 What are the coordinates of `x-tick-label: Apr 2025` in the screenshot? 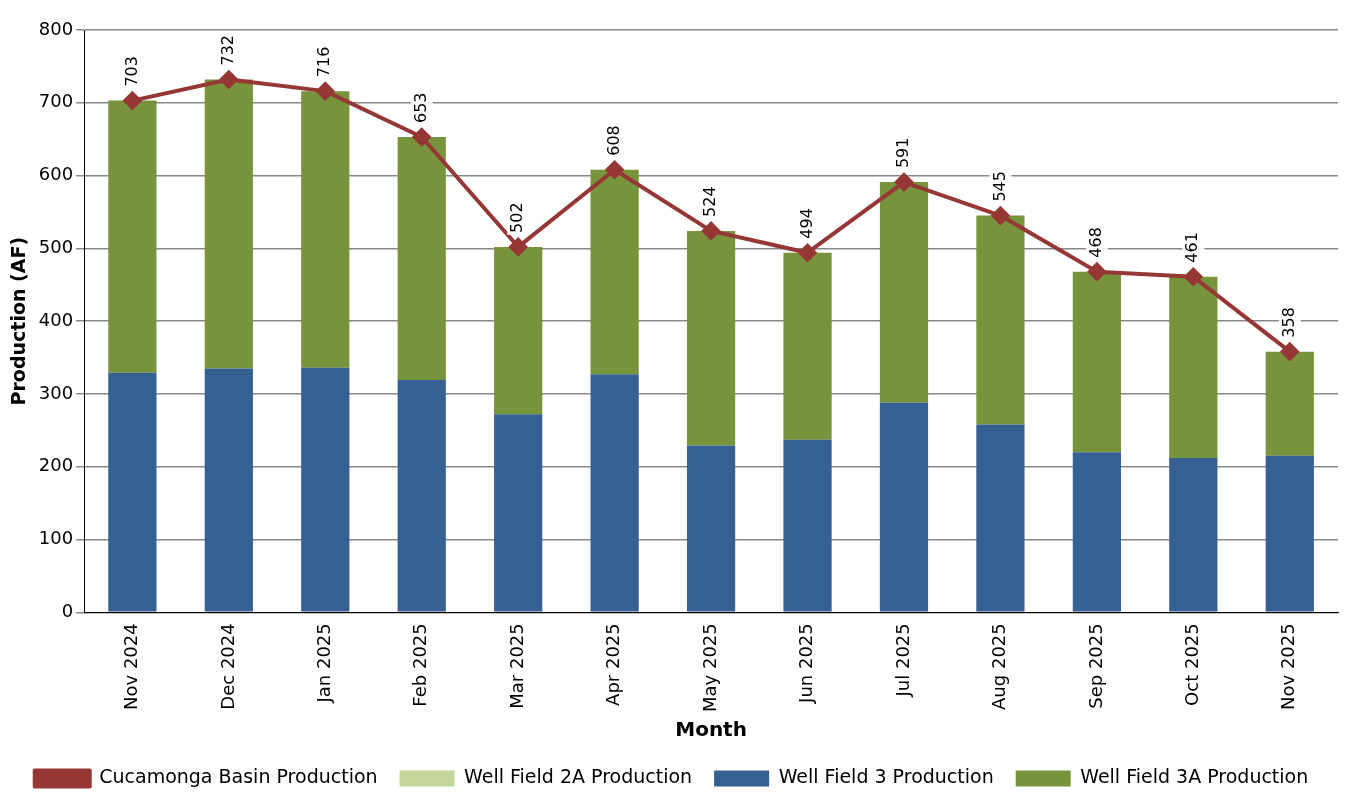 It's located at (613, 664).